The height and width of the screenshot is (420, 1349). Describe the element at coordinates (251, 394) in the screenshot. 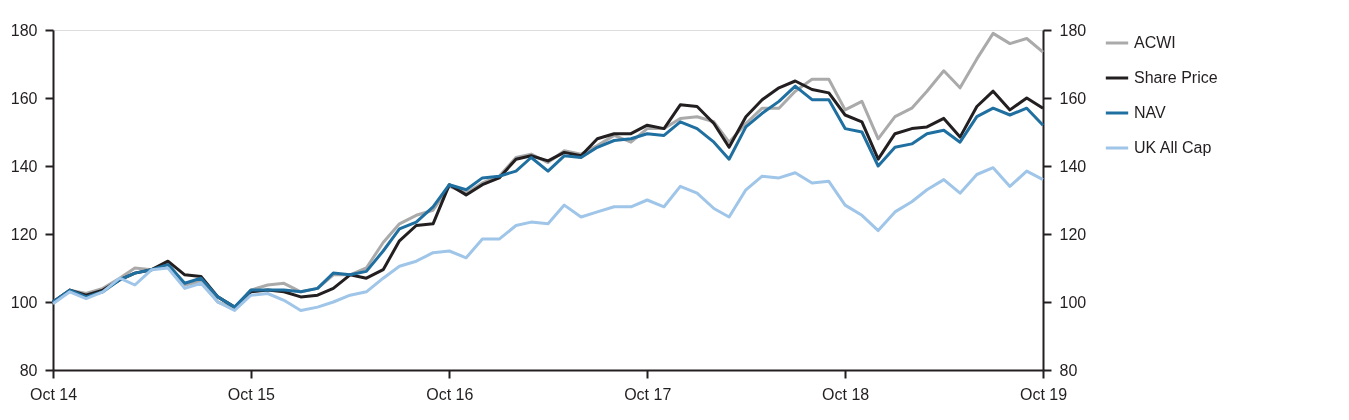

I see `x-tick-label: Oct 15` at that location.